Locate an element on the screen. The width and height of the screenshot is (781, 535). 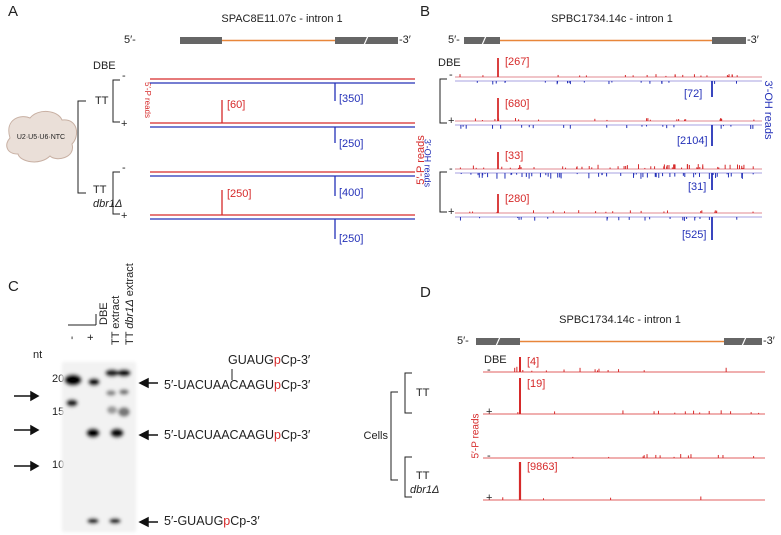
text: GUAUG is located at coordinates (251, 360).